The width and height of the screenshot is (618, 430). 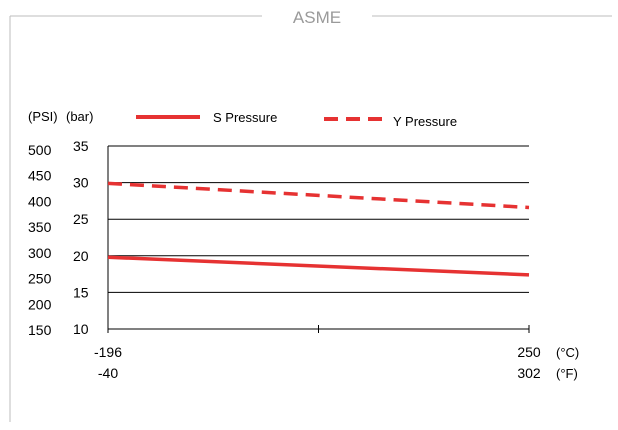 I want to click on y-unit-bar: (bar), so click(x=79, y=116).